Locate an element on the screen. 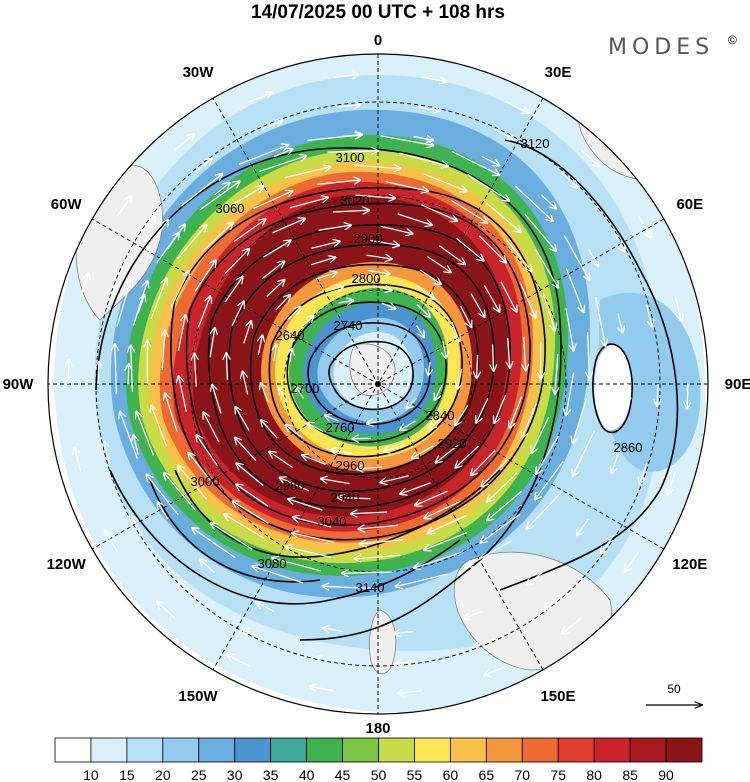 This screenshot has width=750, height=782. contour-label: 3080 is located at coordinates (272, 563).